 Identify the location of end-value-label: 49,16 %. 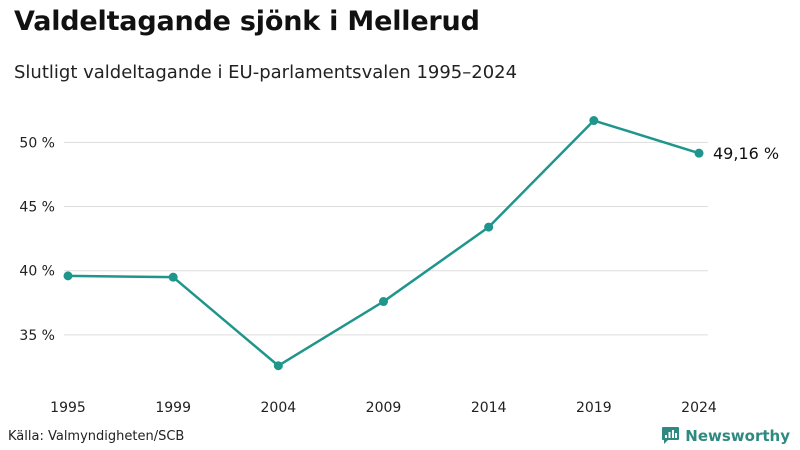
(746, 153).